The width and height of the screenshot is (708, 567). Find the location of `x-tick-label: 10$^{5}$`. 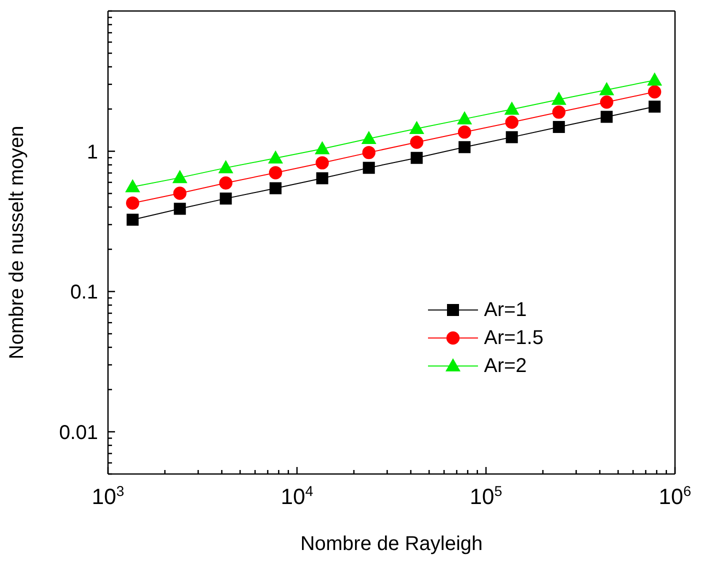

x-tick-label: 10$^{5}$ is located at coordinates (486, 496).